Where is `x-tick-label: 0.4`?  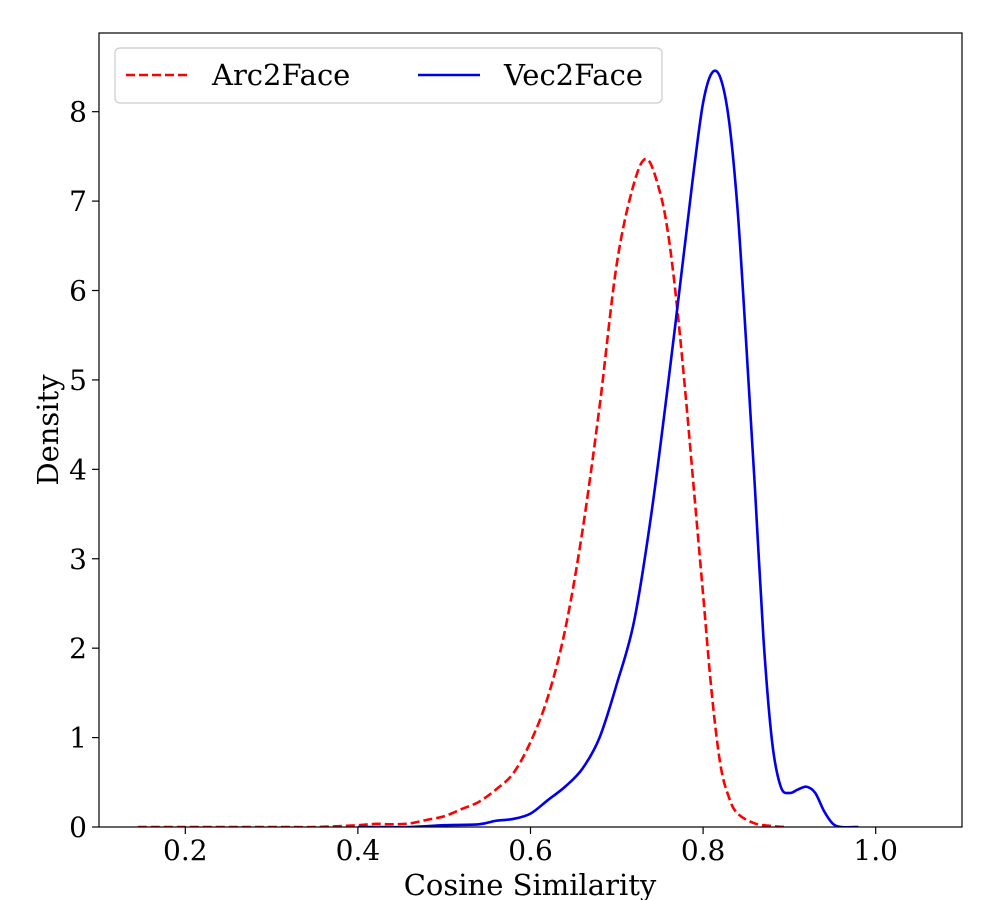
x-tick-label: 0.4 is located at coordinates (358, 850).